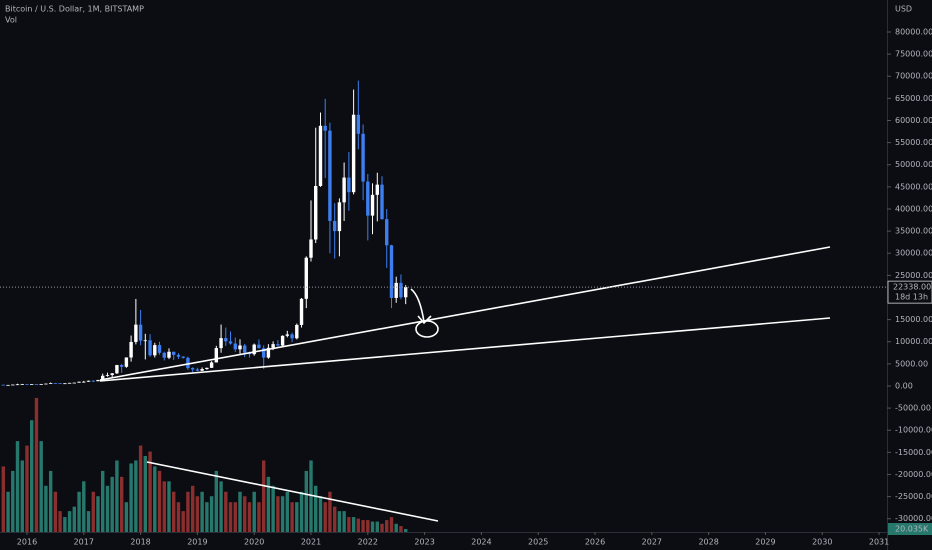  What do you see at coordinates (913, 186) in the screenshot?
I see `y-tick-label: 45000.00` at bounding box center [913, 186].